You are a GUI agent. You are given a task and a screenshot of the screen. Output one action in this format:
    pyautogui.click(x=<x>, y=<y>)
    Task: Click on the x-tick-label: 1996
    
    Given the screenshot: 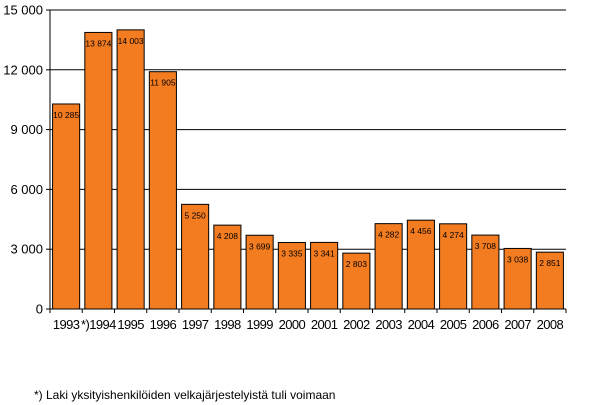 What is the action you would take?
    pyautogui.click(x=163, y=324)
    